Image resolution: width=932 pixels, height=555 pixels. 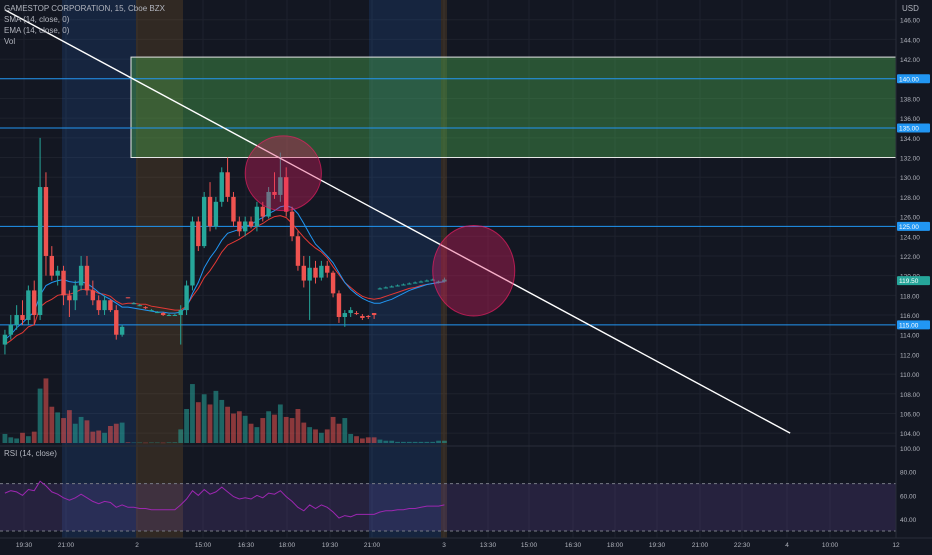 What do you see at coordinates (909, 128) in the screenshot?
I see `level-label: 135.00` at bounding box center [909, 128].